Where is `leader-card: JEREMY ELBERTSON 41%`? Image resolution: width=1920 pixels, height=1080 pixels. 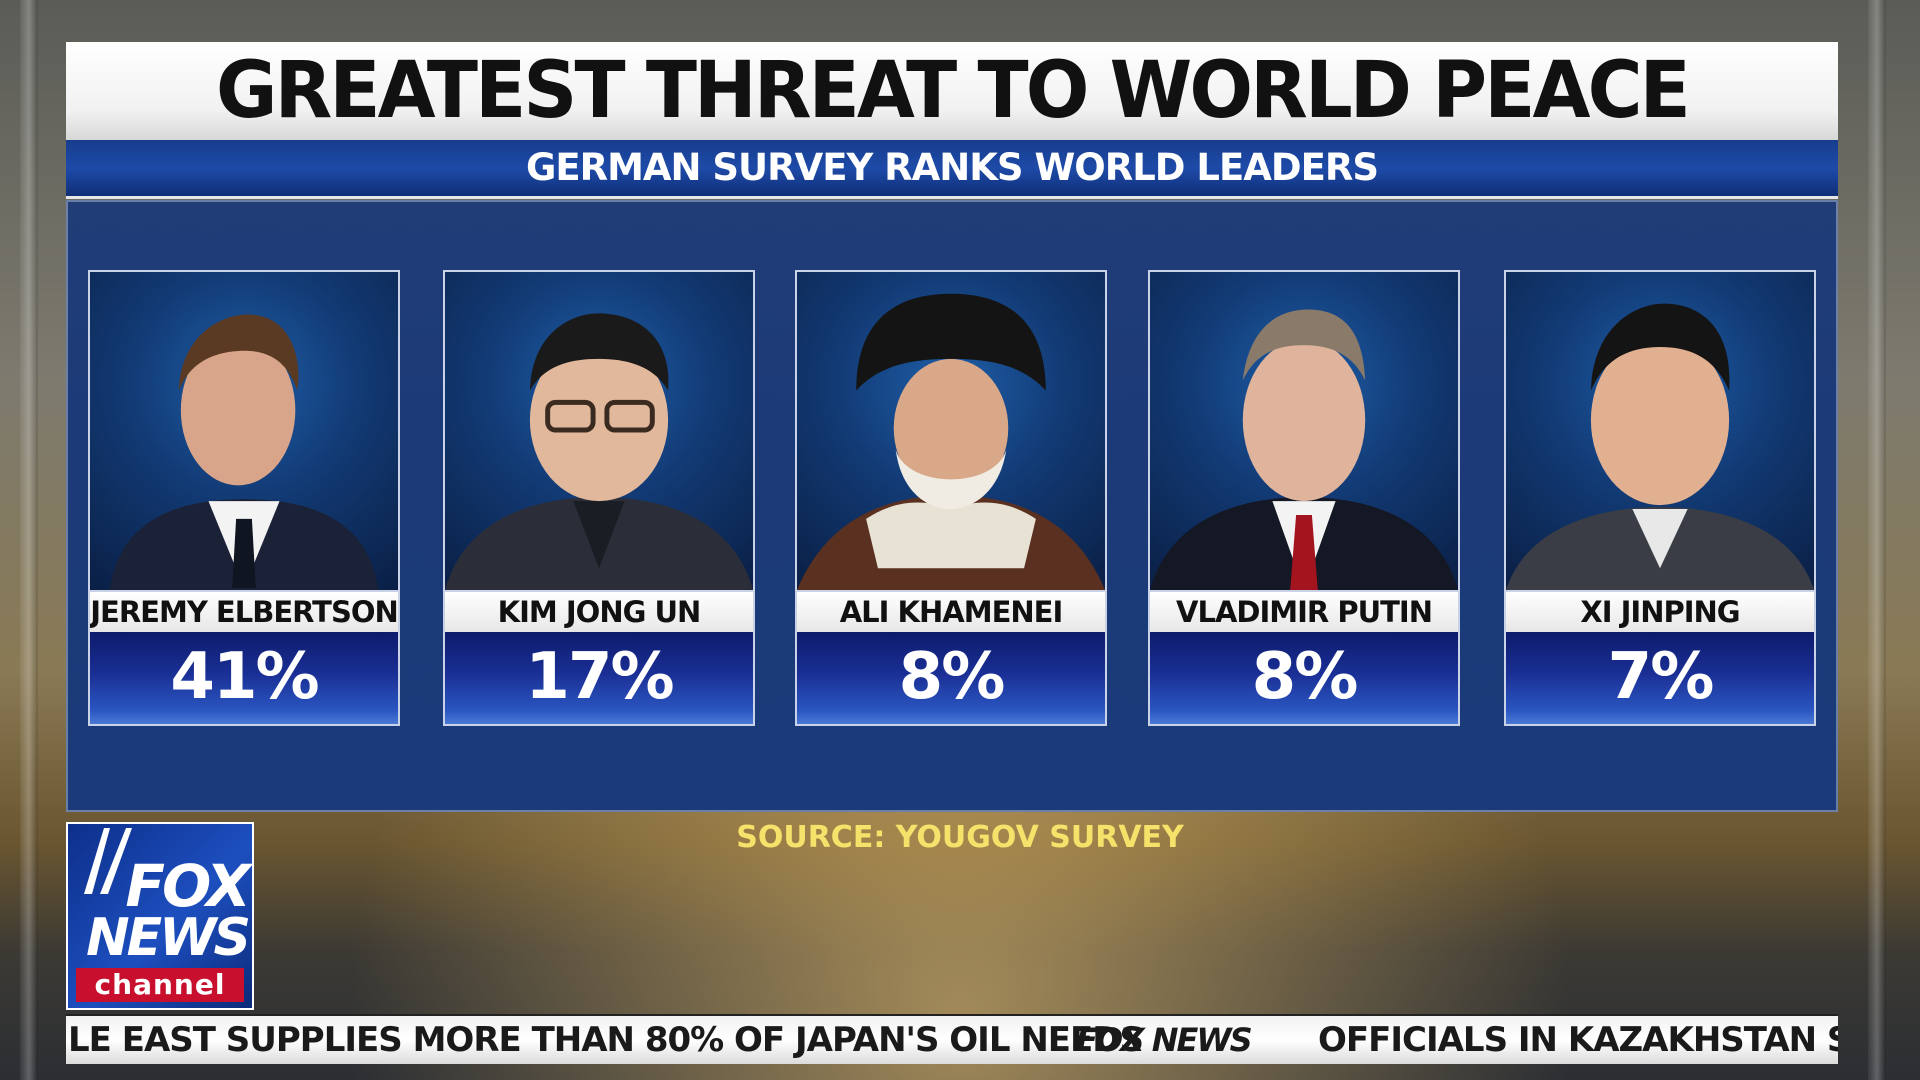 leader-card: JEREMY ELBERTSON 41% is located at coordinates (244, 498).